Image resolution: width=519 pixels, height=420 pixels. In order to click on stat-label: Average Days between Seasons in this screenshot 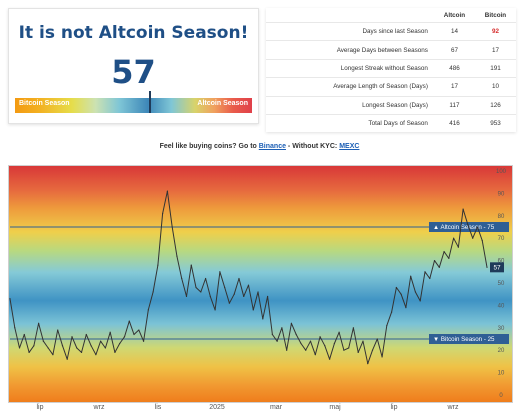, I will do `click(350, 50)`.